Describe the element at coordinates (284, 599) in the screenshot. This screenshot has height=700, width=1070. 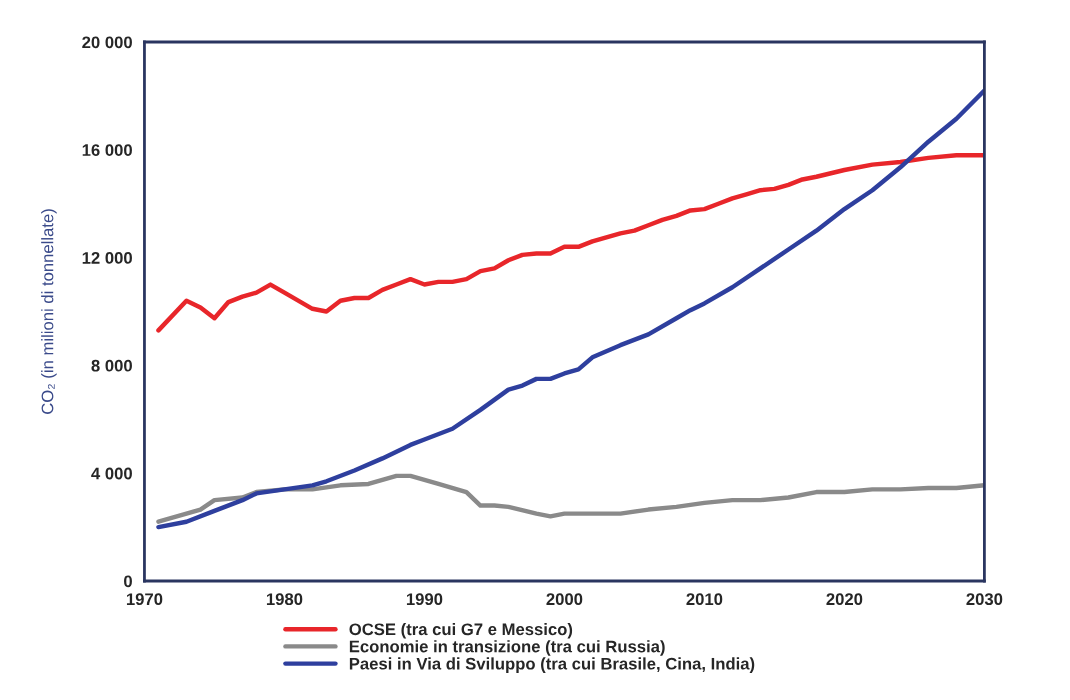
I see `x-tick-label: 1980` at that location.